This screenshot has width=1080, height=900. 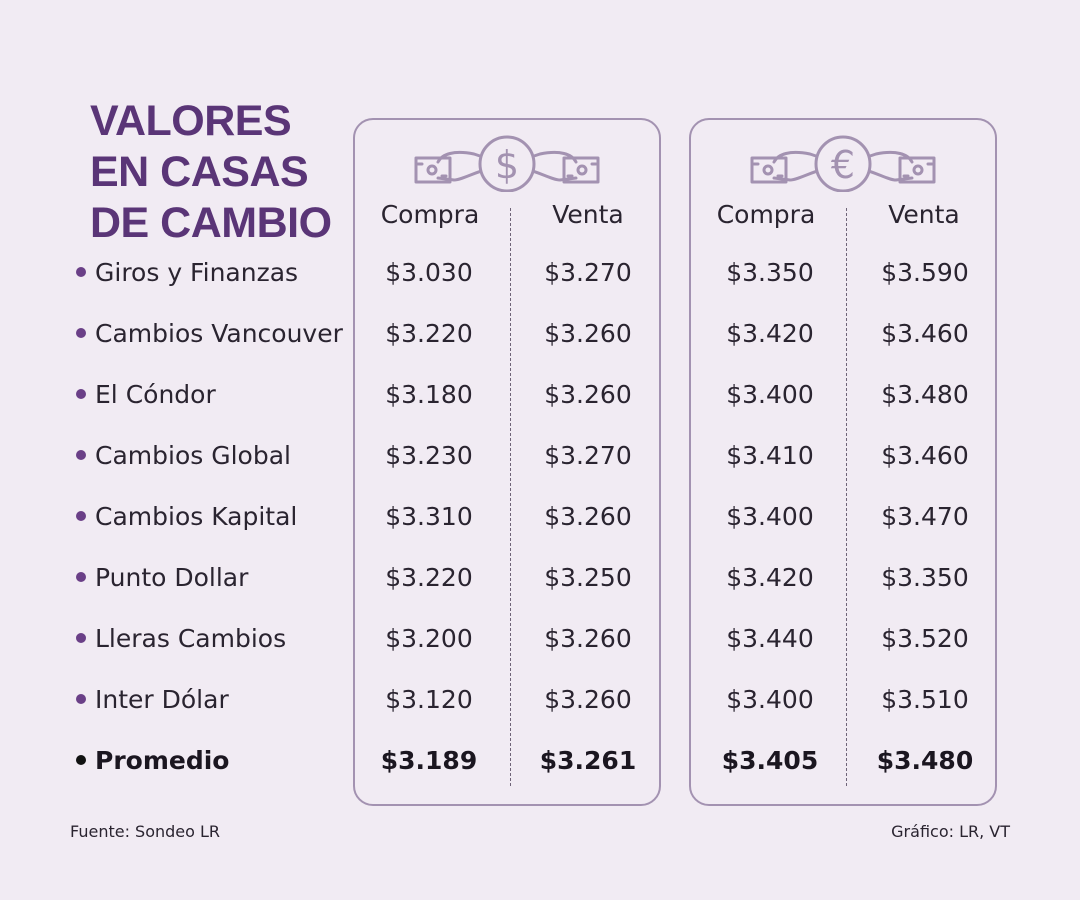 I want to click on exchange-house-name: Giros y Finanzas, so click(x=187, y=272).